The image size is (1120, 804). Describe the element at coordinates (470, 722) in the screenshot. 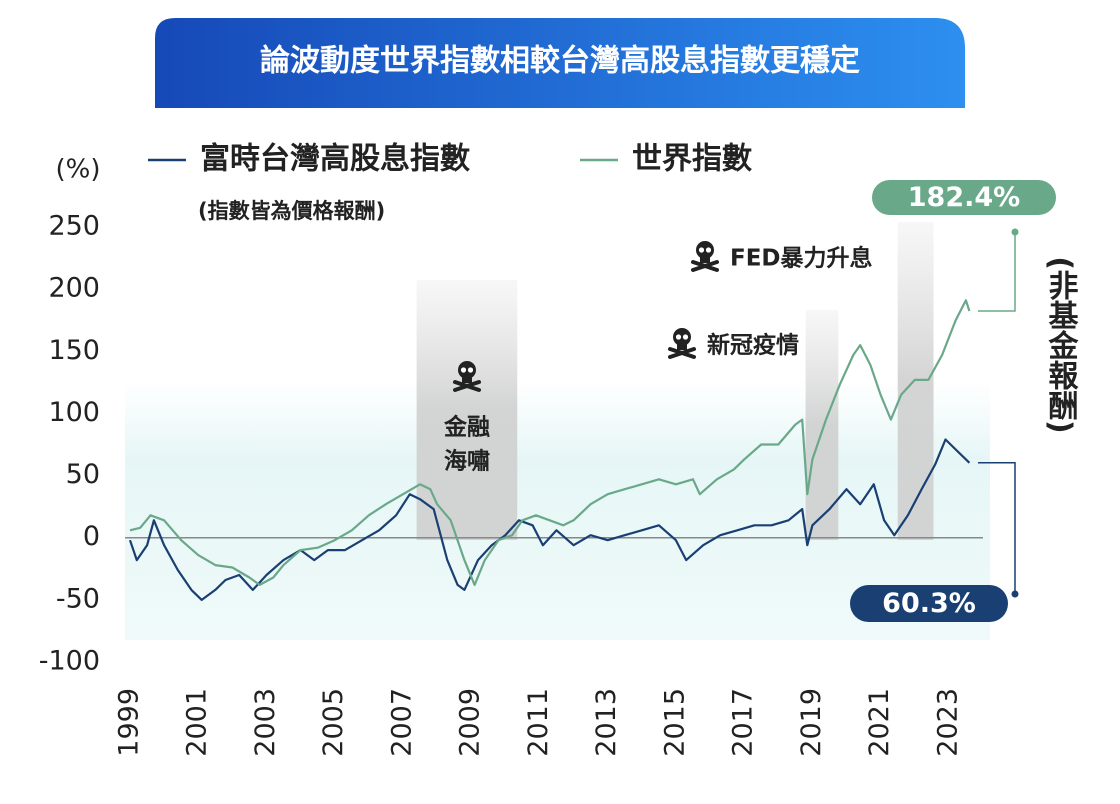

I see `x-tick-label: 2009` at that location.